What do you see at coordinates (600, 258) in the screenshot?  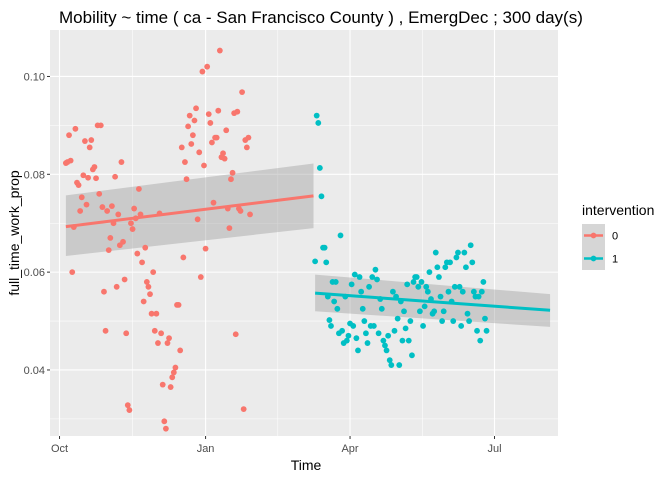 I see `legend-key-1: 1` at bounding box center [600, 258].